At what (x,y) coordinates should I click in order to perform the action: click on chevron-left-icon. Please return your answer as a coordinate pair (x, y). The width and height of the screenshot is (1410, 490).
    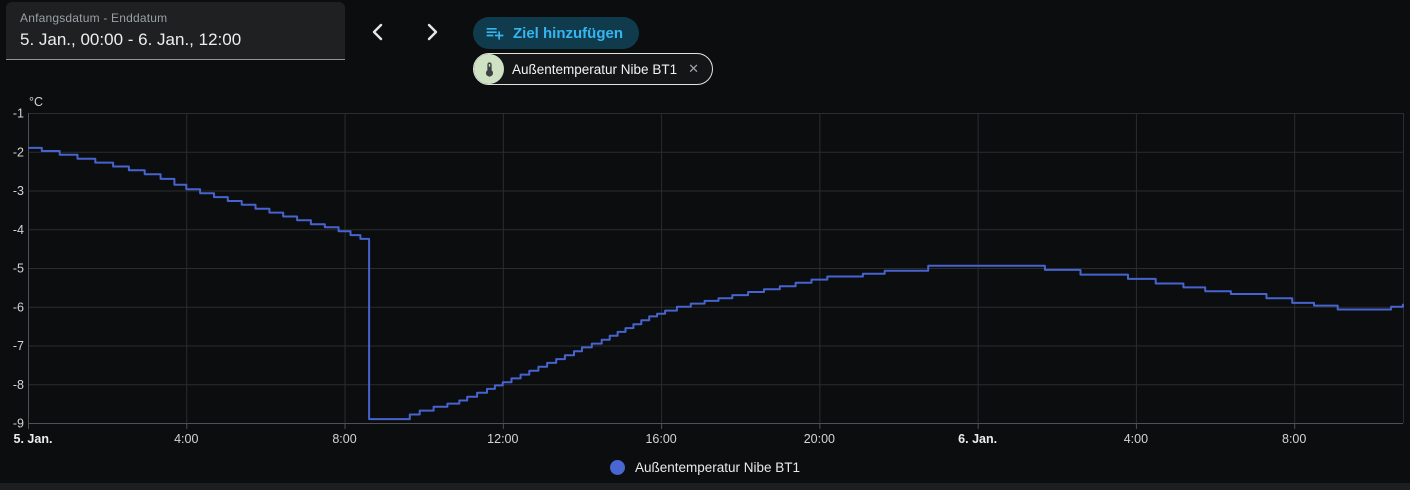
    Looking at the image, I should click on (377, 32).